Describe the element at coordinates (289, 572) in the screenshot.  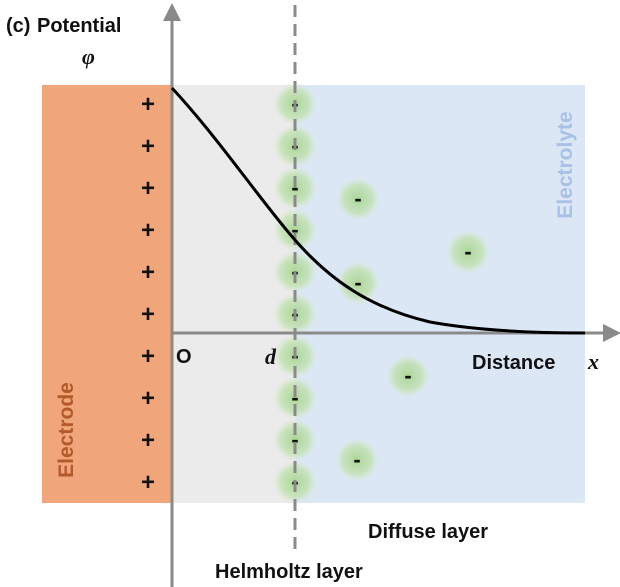
I see `helmholtz-layer-label: Helmholtz layer` at that location.